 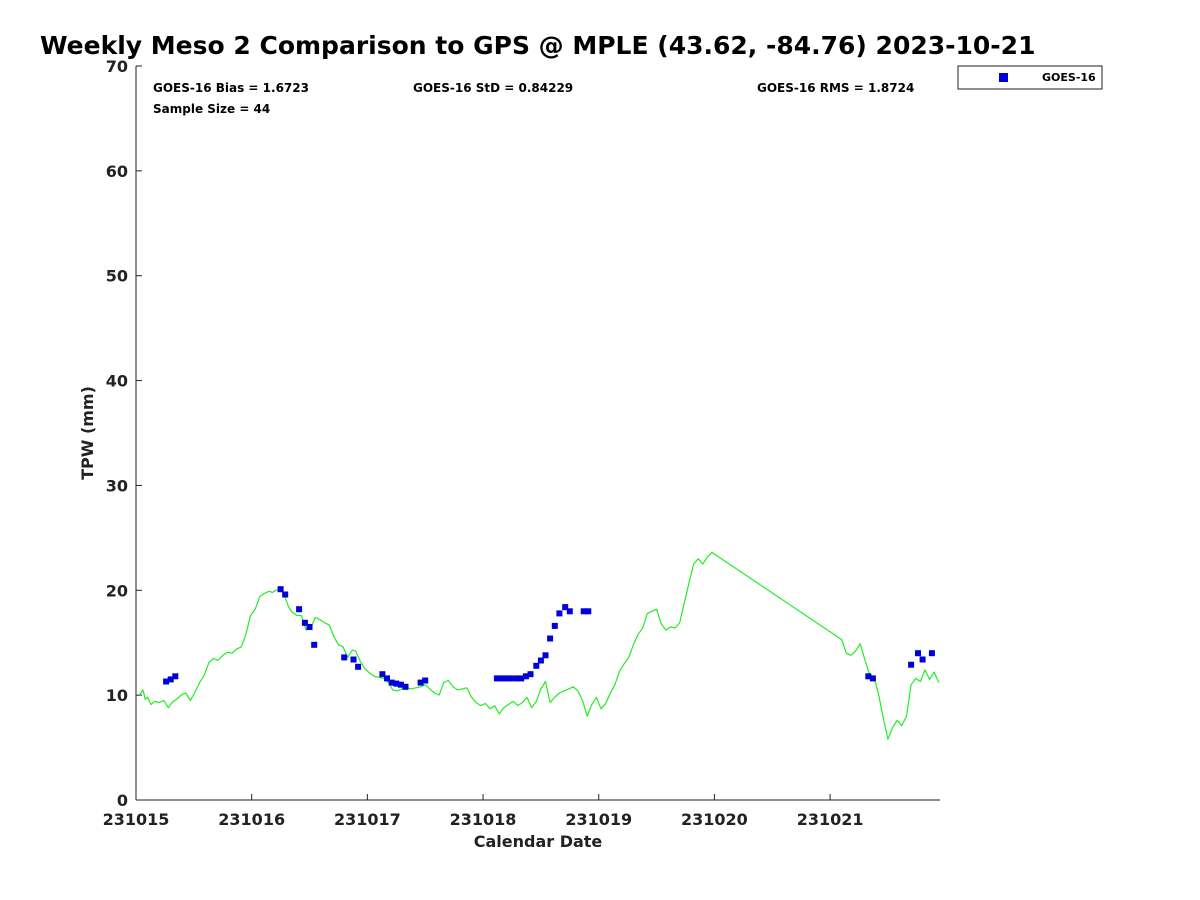 I want to click on legend-box, so click(x=1030, y=77).